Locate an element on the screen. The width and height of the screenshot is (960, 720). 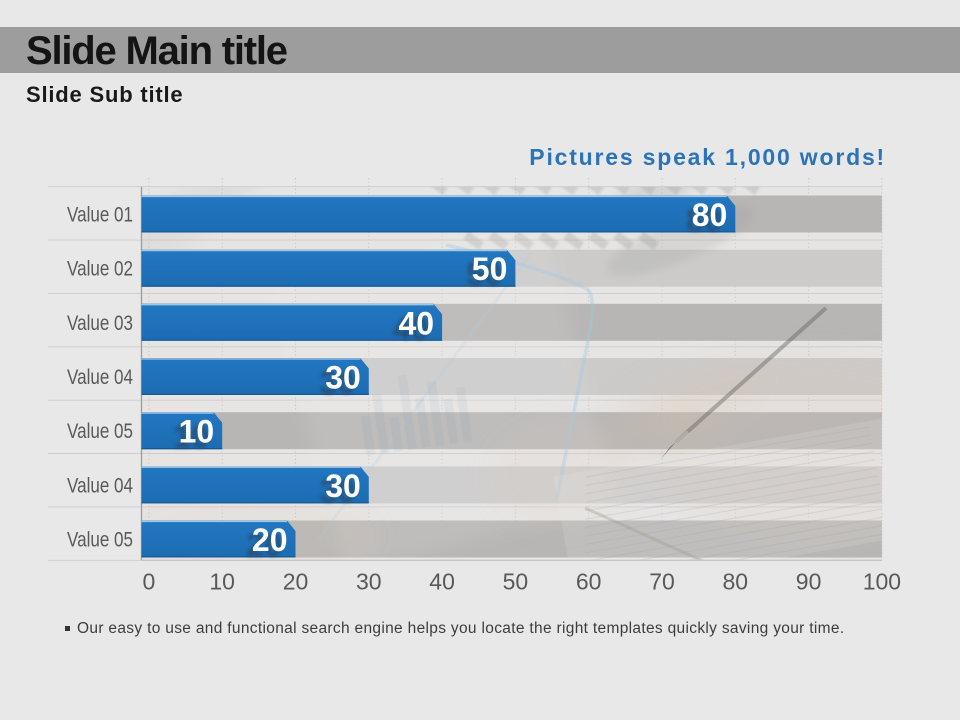
svg-text: 90 is located at coordinates (809, 582).